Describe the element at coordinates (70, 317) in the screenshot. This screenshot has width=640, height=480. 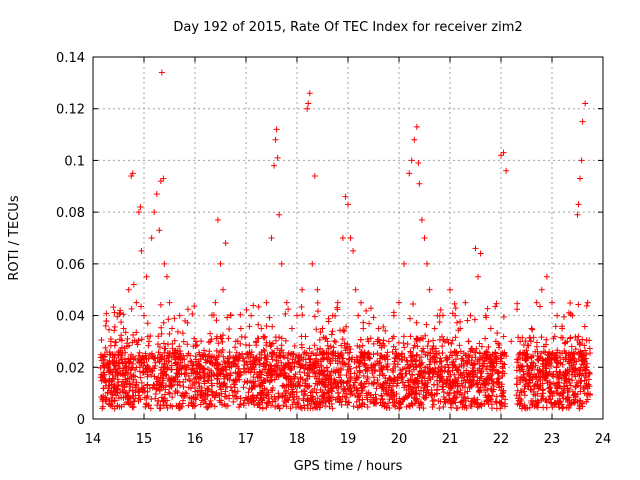
I see `y-tick-label: 0.04` at that location.